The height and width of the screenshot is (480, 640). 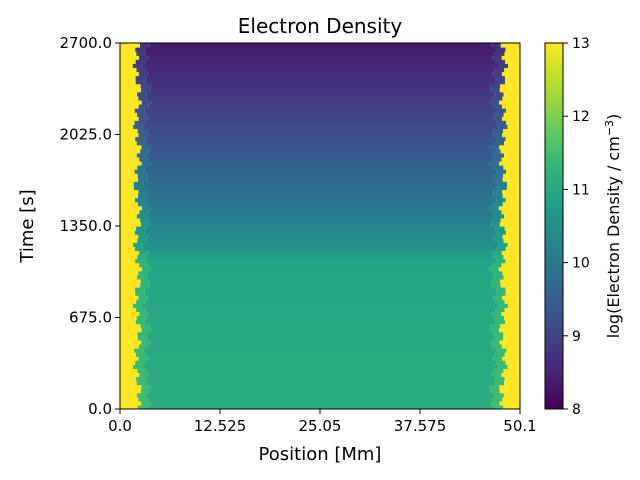 What do you see at coordinates (320, 426) in the screenshot?
I see `x-tick-label: 25.05` at bounding box center [320, 426].